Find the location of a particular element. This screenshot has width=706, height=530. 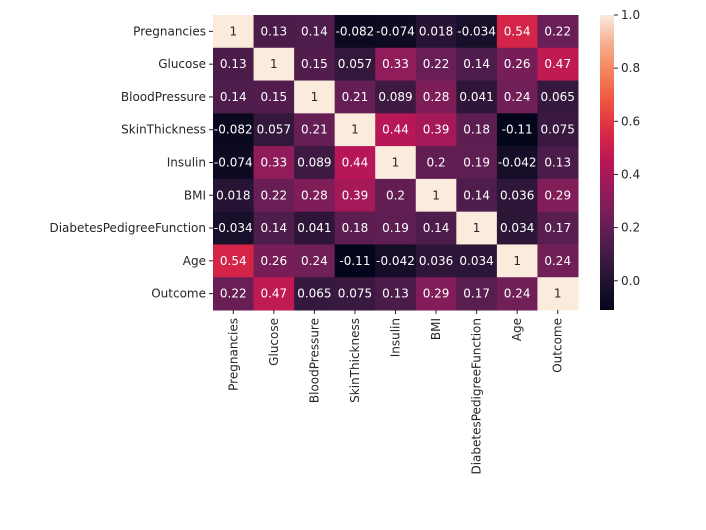

x-tick-label: SkinThickness is located at coordinates (355, 360).